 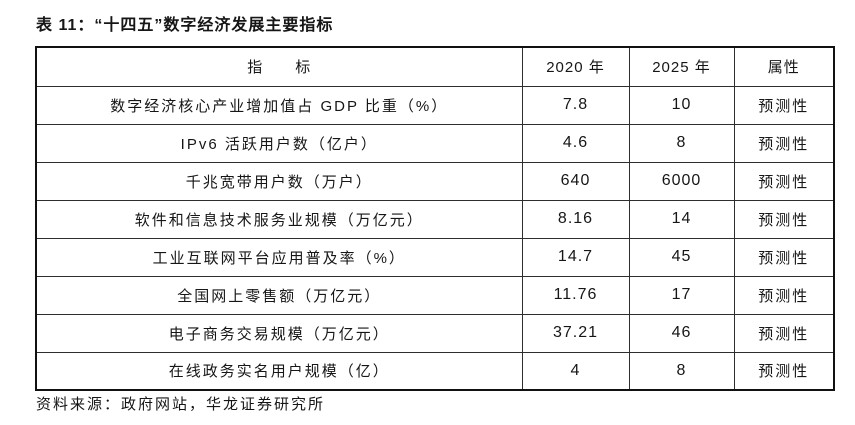 What do you see at coordinates (279, 105) in the screenshot?
I see `cell-indicator: 数字经济核心产业增加值占 GDP 比重（%）` at bounding box center [279, 105].